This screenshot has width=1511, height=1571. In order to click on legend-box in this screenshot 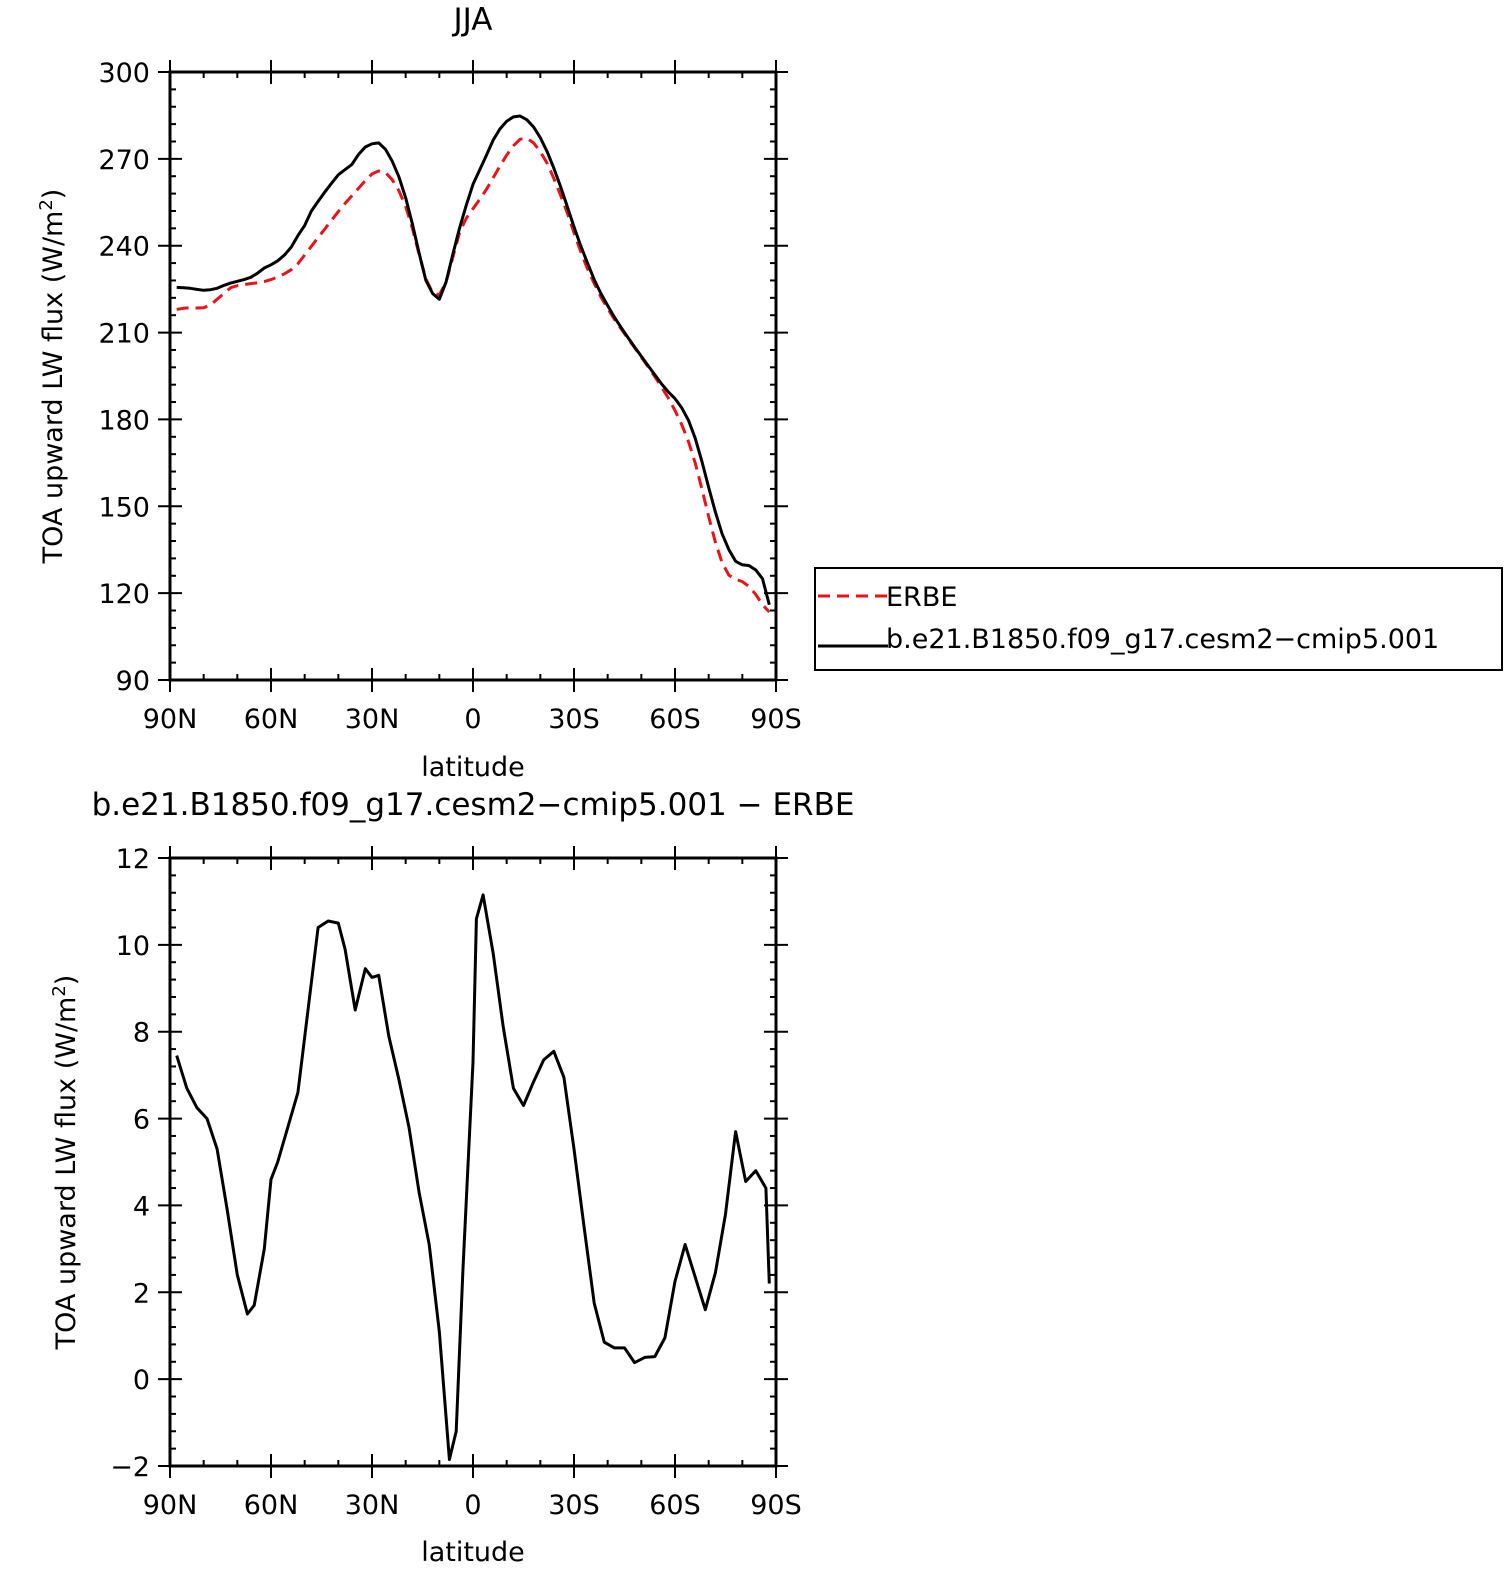, I will do `click(1158, 619)`.